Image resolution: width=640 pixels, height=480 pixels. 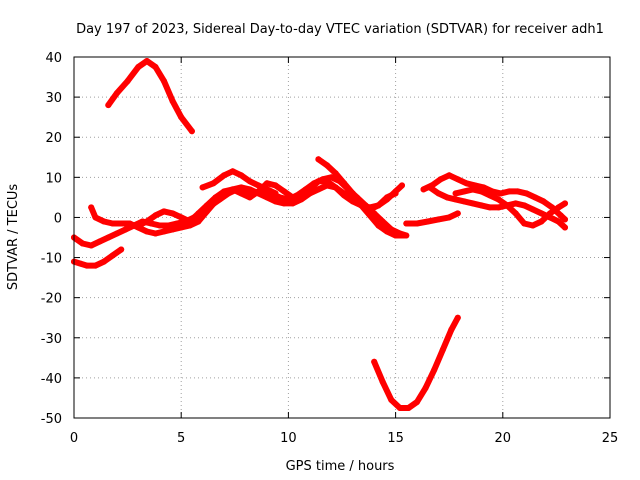 What do you see at coordinates (53, 178) in the screenshot?
I see `y-tick-label: 10` at bounding box center [53, 178].